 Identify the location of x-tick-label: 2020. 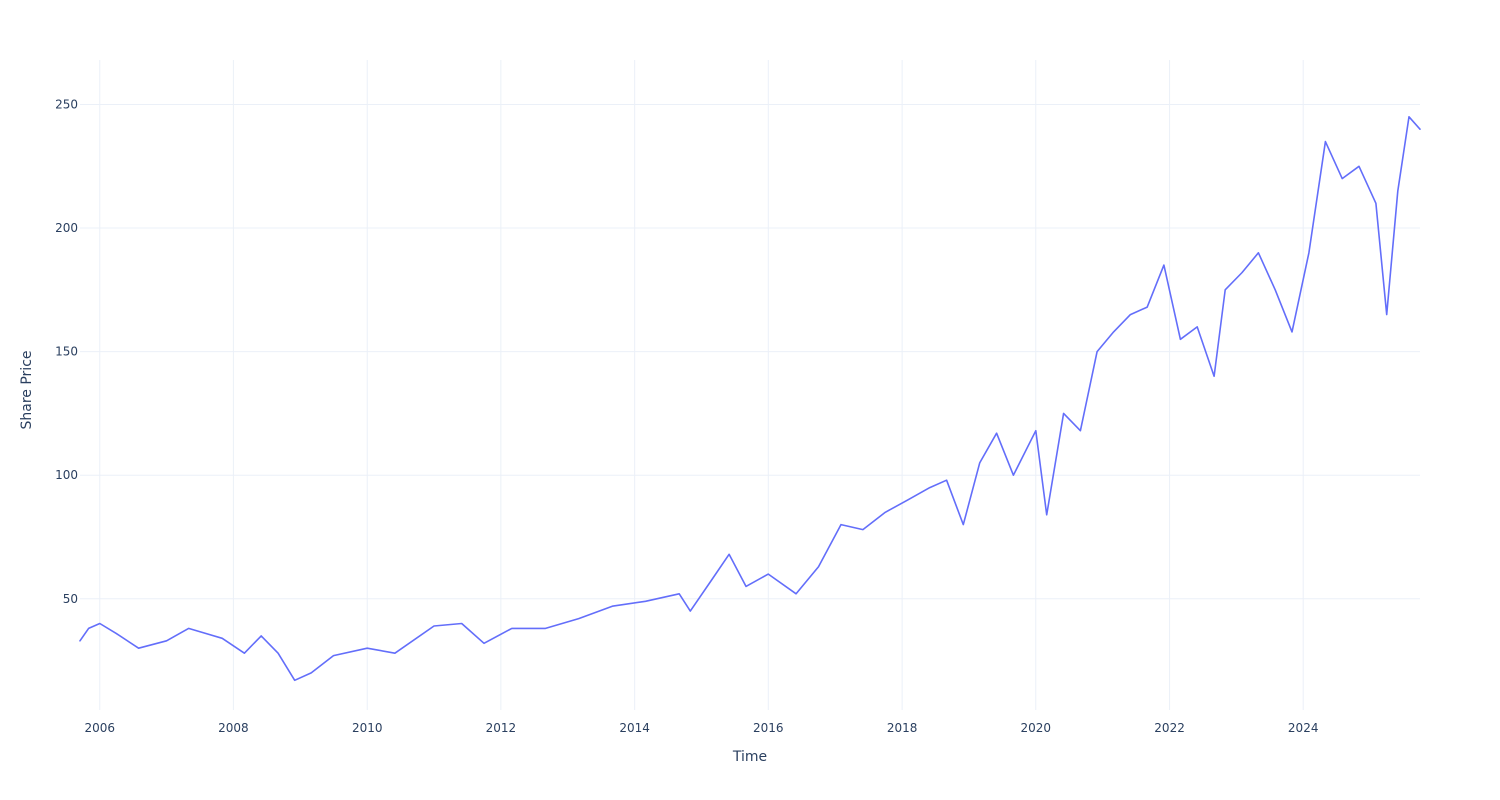
(1035, 728).